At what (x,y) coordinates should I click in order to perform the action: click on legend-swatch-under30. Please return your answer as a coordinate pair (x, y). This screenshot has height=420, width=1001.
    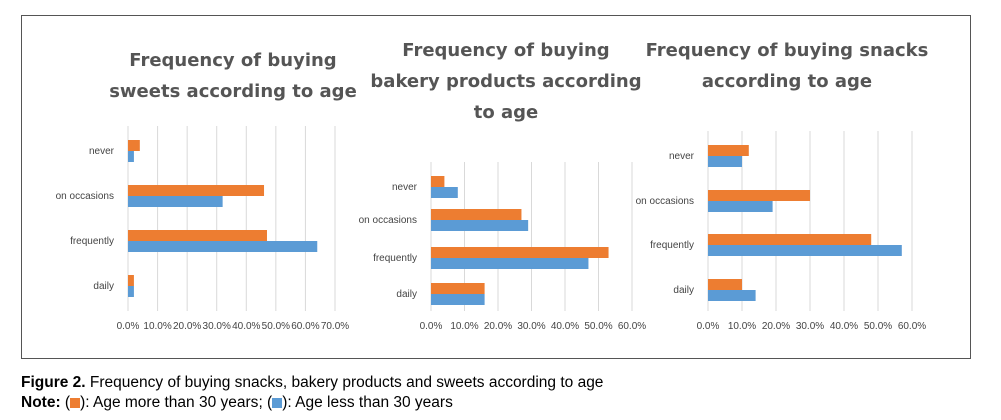
    Looking at the image, I should click on (277, 403).